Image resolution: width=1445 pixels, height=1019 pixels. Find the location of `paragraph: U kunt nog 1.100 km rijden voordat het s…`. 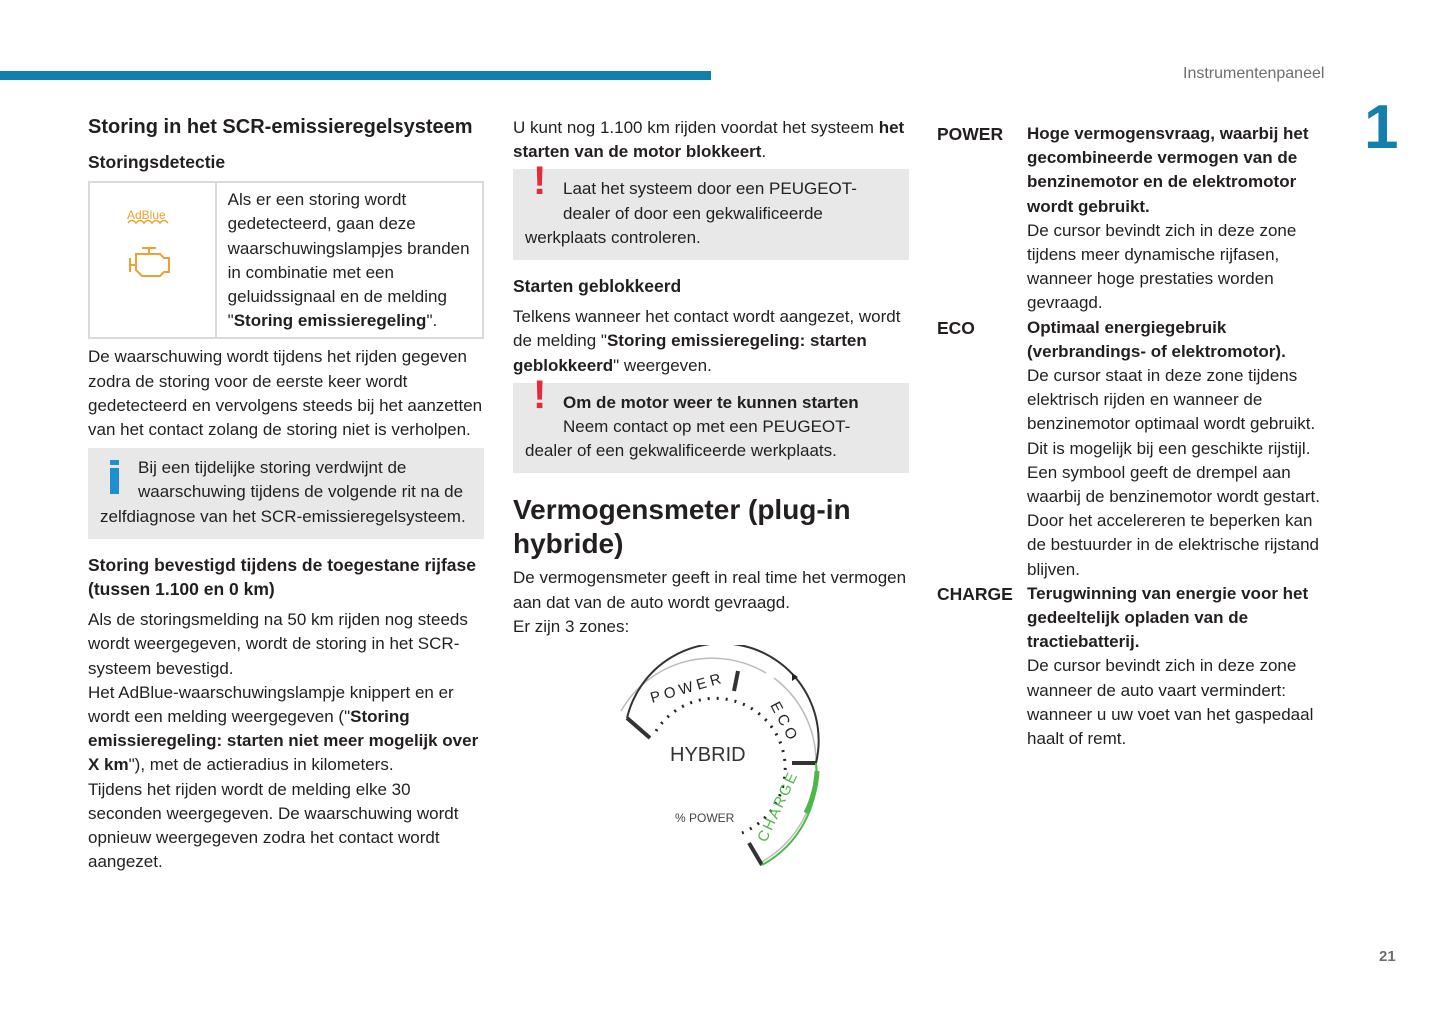

paragraph: U kunt nog 1.100 km rijden voordat het s… is located at coordinates (709, 140).